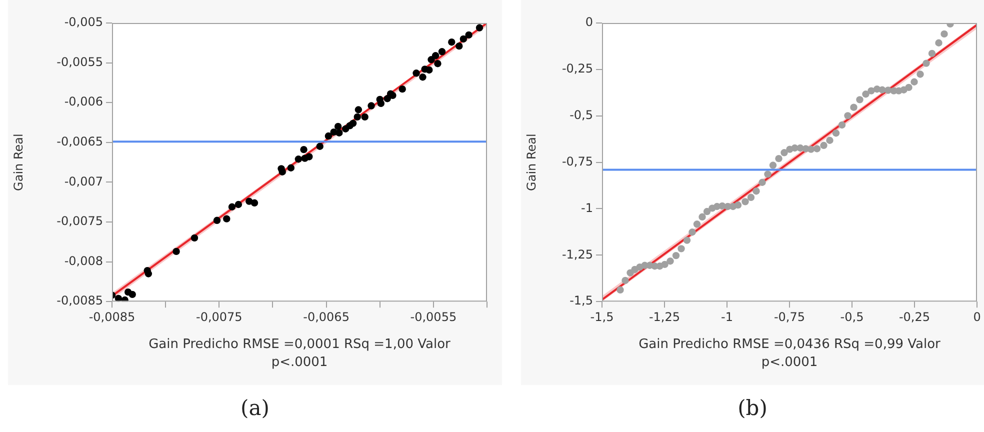 This screenshot has height=432, width=984. Describe the element at coordinates (577, 254) in the screenshot. I see `y-tick-label: -1,25` at that location.